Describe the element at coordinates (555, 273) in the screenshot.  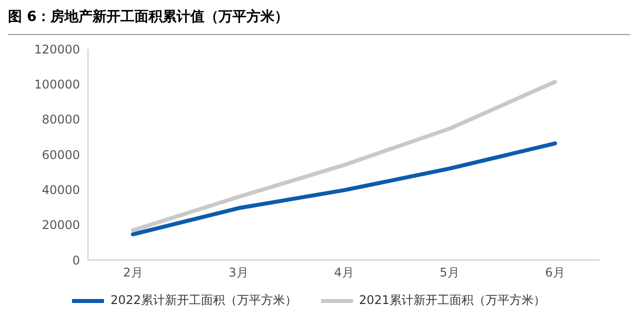
I see `x-tick-label: 6月` at that location.